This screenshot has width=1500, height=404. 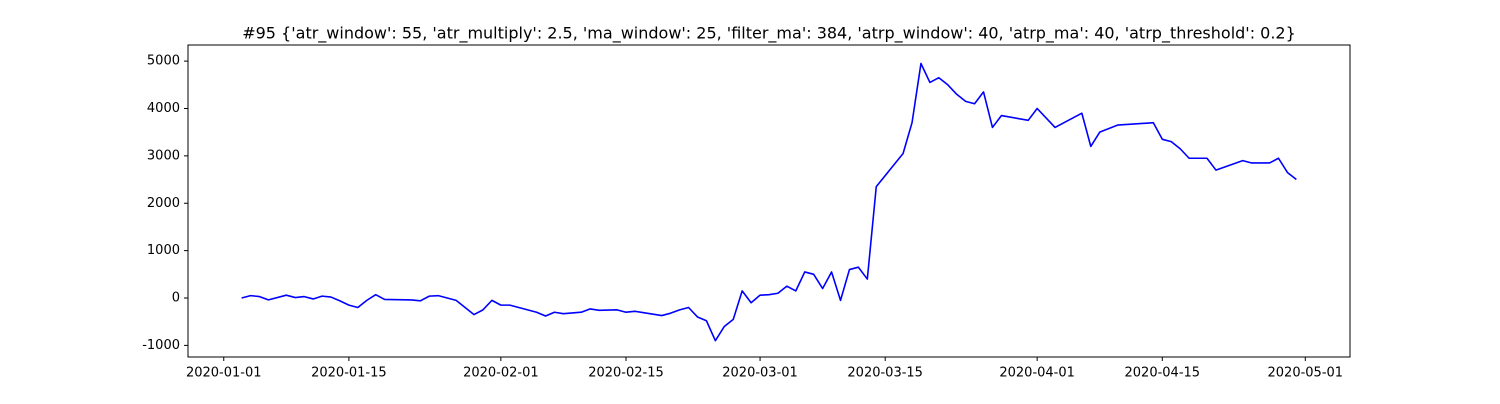 I want to click on y-tick-label: 1000, so click(x=163, y=250).